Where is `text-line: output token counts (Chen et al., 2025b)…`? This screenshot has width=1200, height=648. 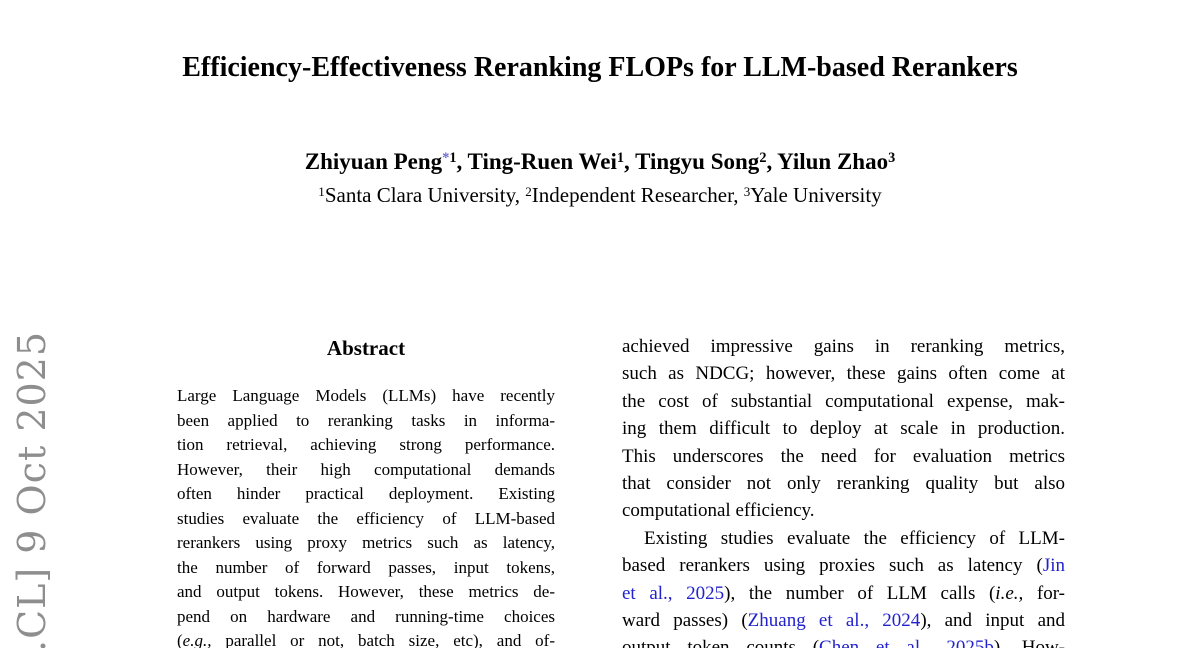 text-line: output token counts (Chen et al., 2025b)… is located at coordinates (843, 641).